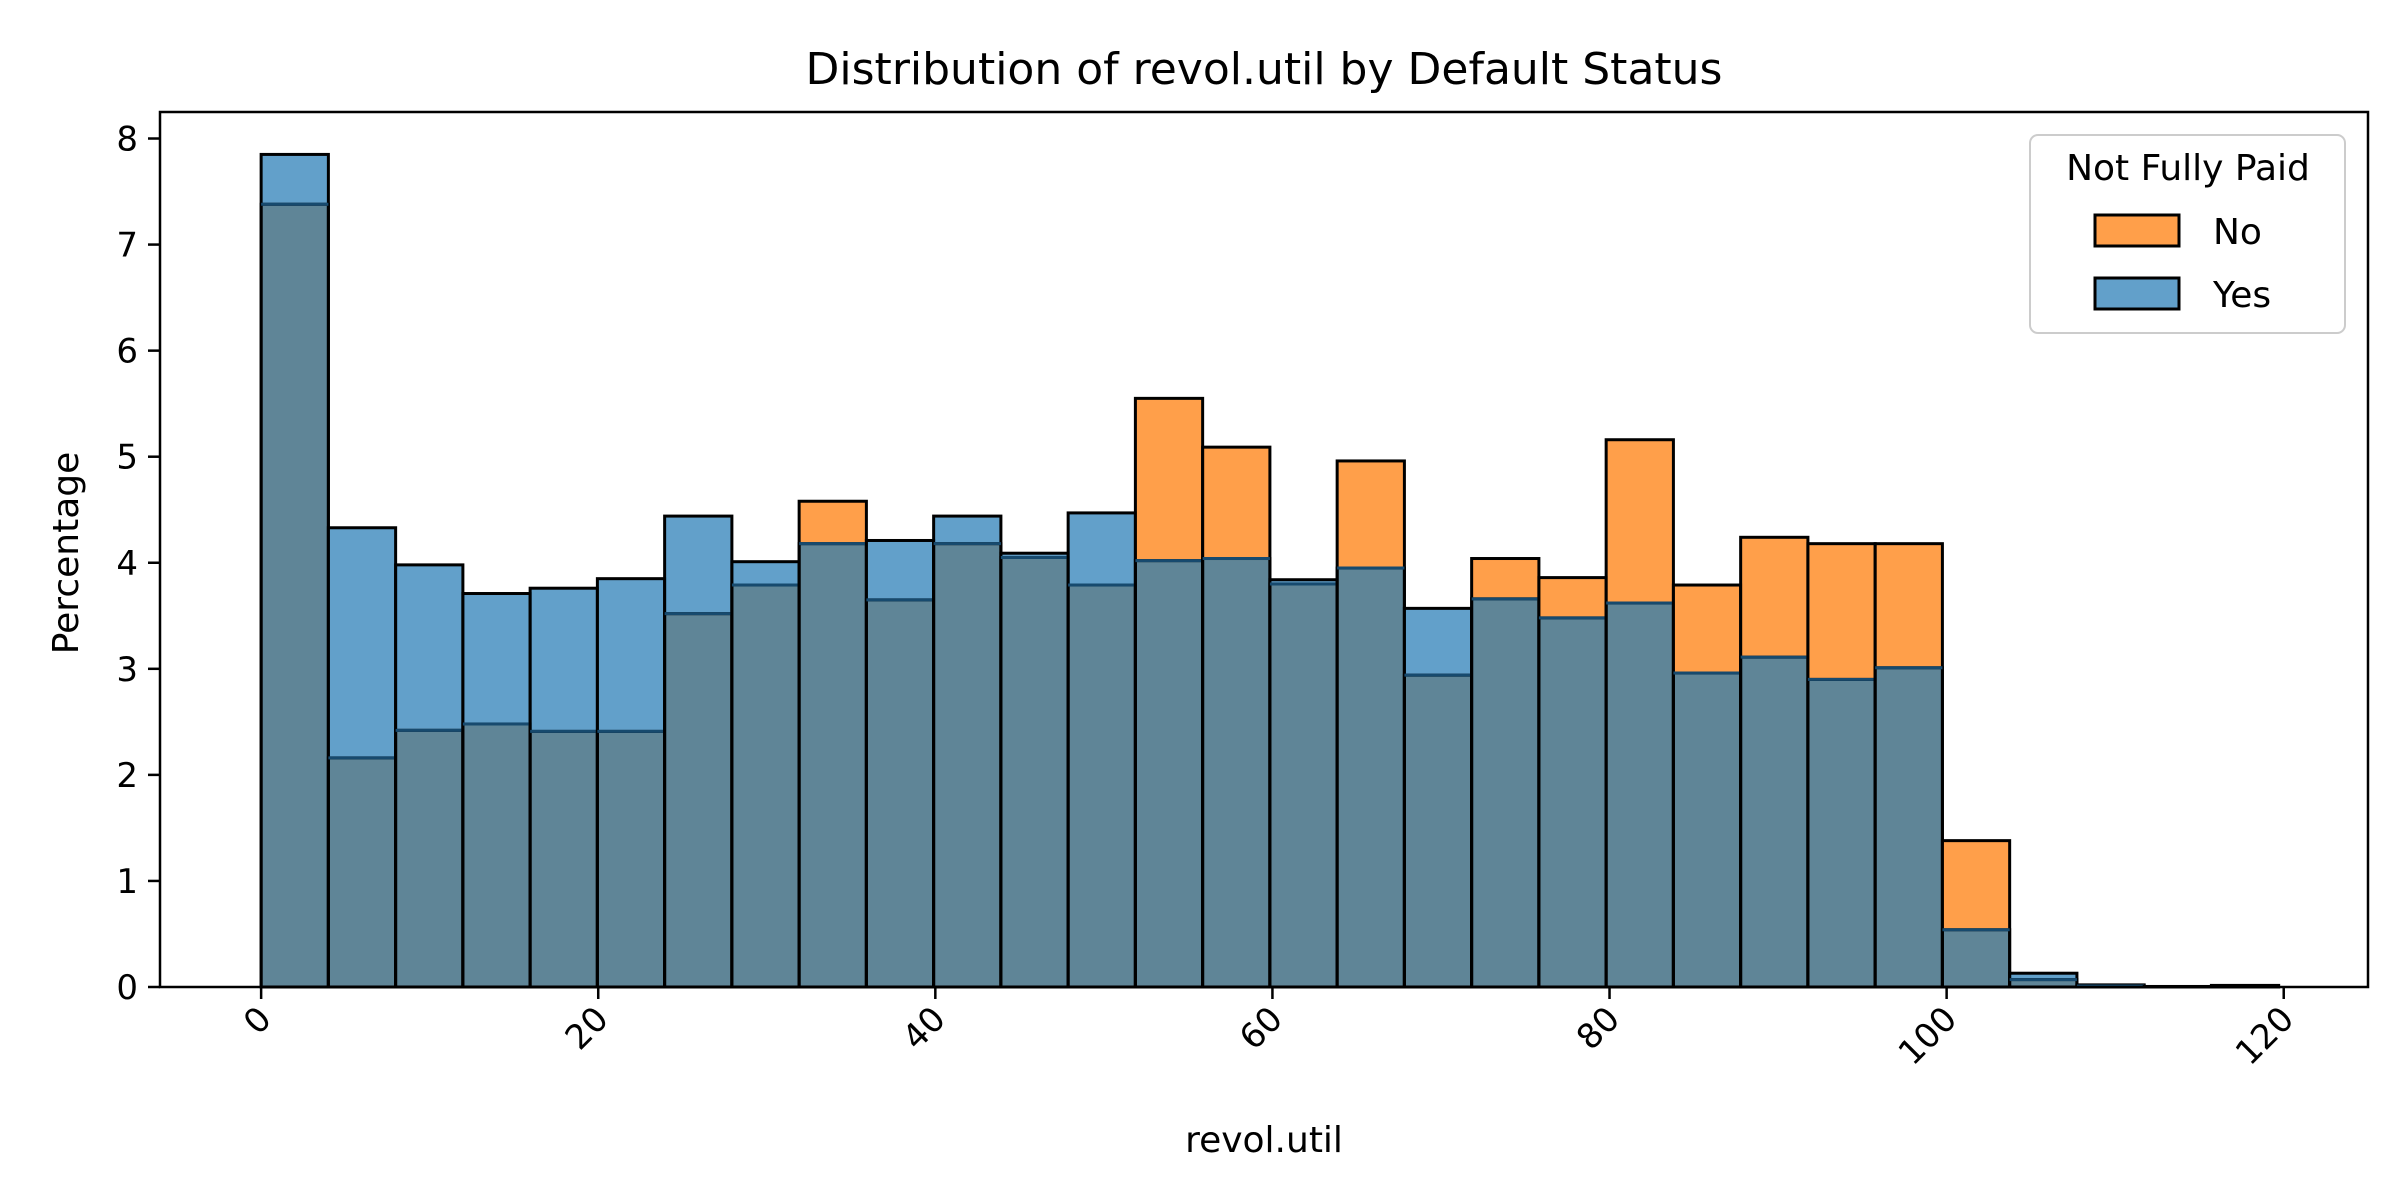 The width and height of the screenshot is (2400, 1200). What do you see at coordinates (2137, 230) in the screenshot?
I see `legend-swatch-no` at bounding box center [2137, 230].